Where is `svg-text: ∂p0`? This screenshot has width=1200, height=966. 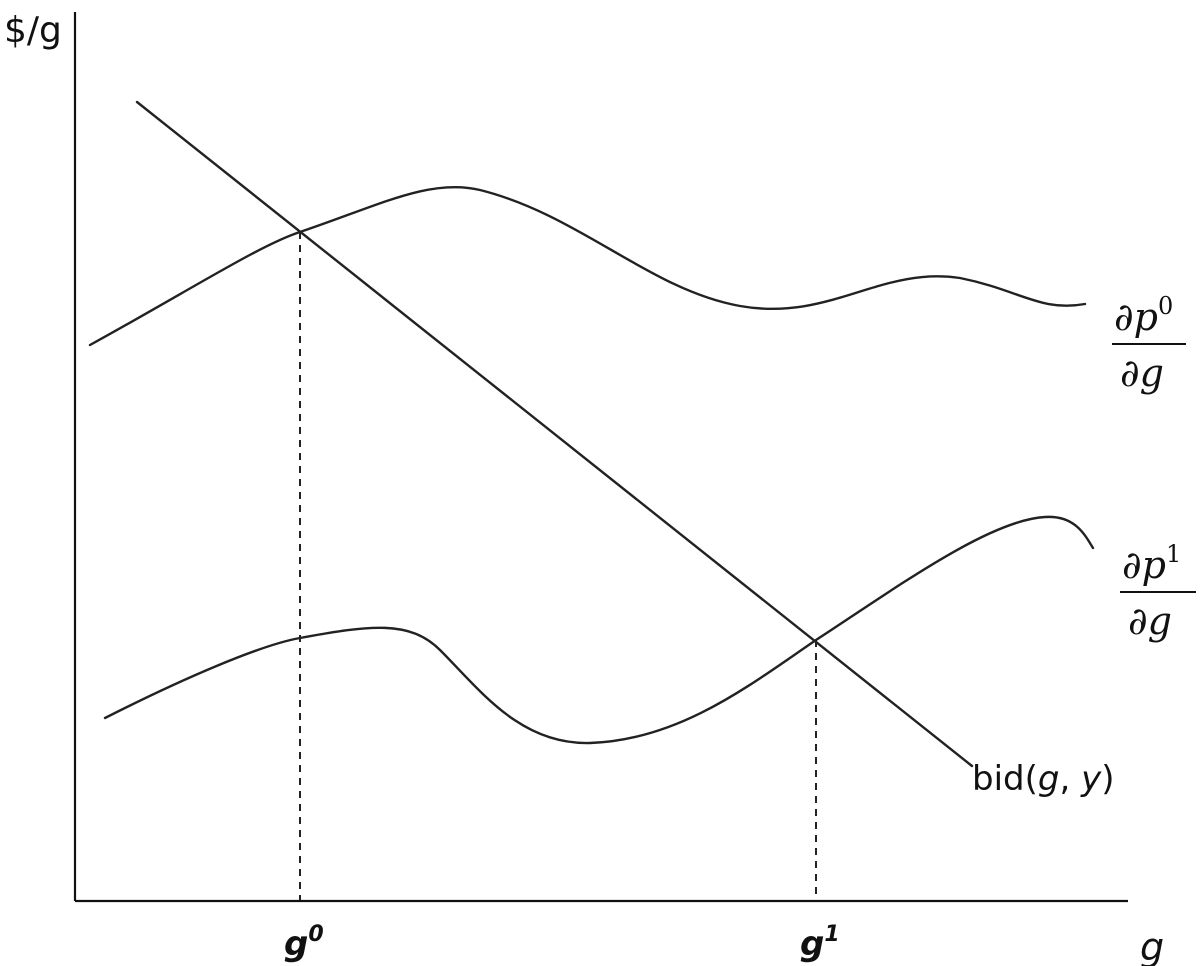 svg-text: ∂p0 is located at coordinates (1143, 315).